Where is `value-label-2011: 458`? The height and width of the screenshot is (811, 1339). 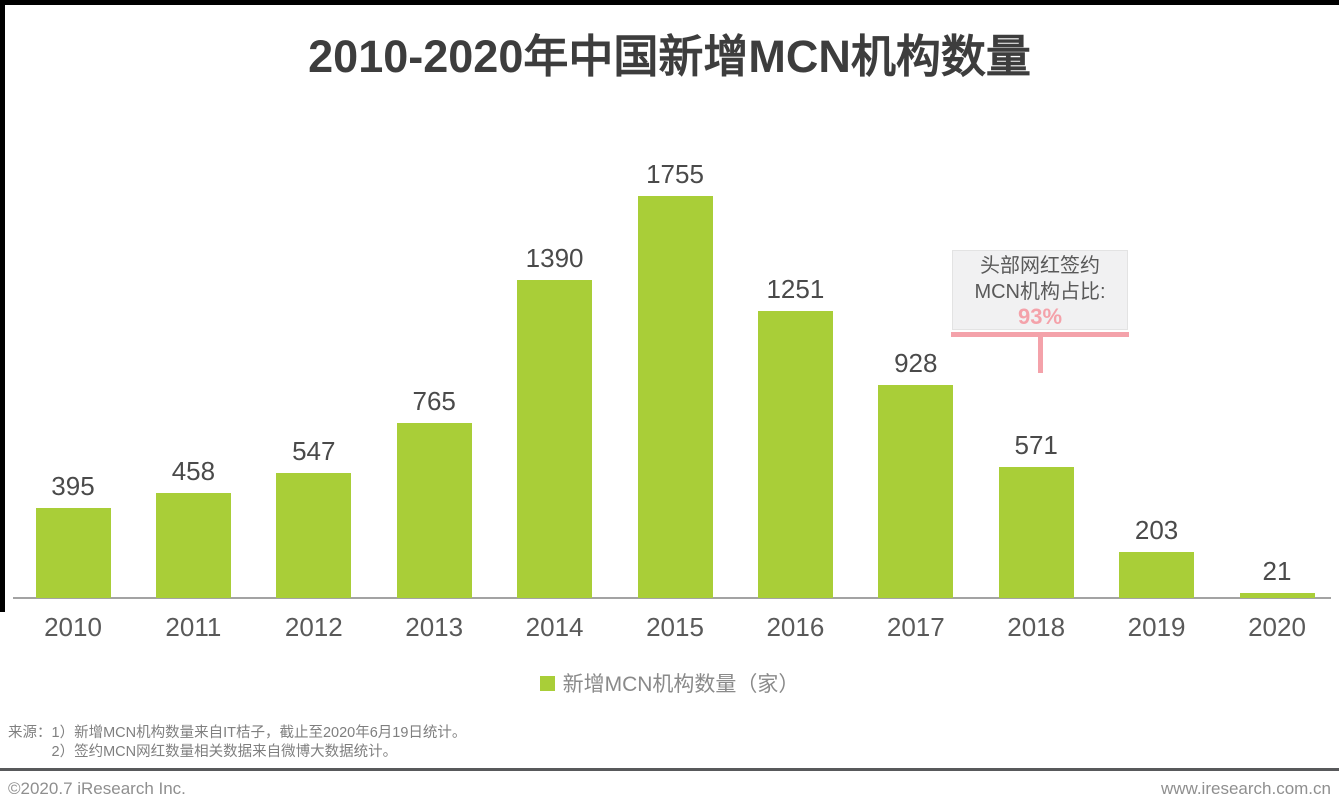
value-label-2011: 458 is located at coordinates (193, 471).